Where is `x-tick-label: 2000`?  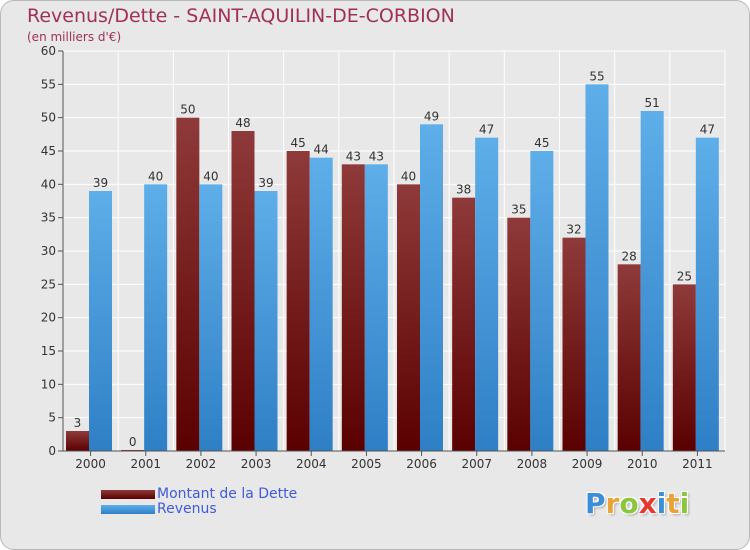 x-tick-label: 2000 is located at coordinates (90, 464).